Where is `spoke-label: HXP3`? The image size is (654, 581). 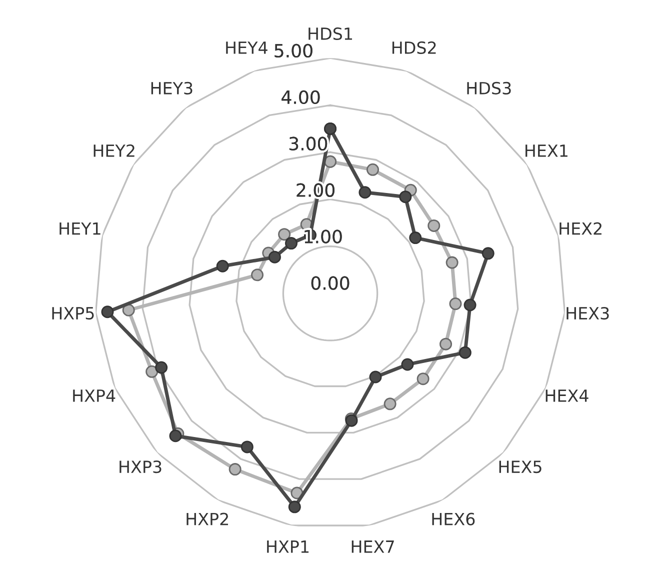
spoke-label: HXP3 is located at coordinates (141, 467).